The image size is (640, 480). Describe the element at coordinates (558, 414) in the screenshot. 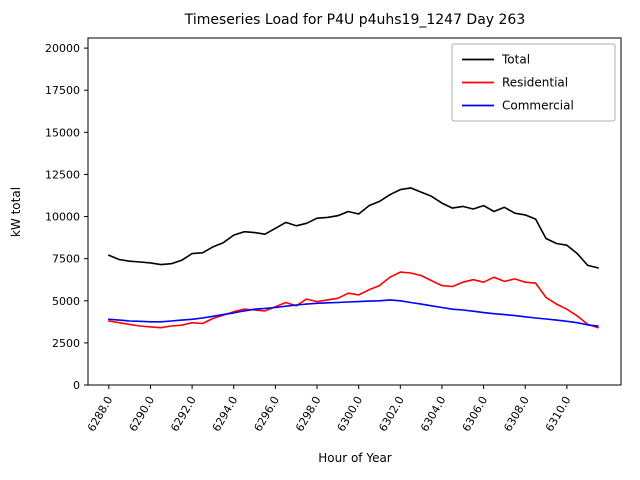

I see `x-tick-label: 6310.0` at that location.